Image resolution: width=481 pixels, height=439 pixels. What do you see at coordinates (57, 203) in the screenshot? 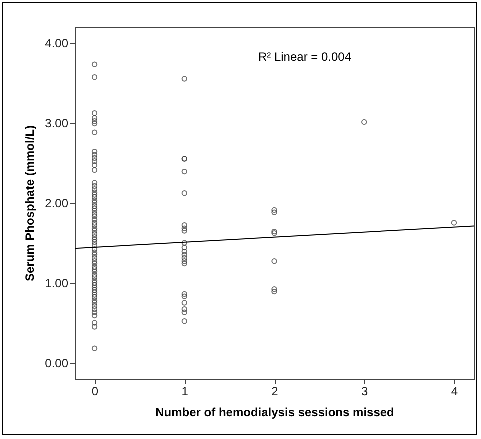
I see `y-tick-label: 2.00` at bounding box center [57, 203].